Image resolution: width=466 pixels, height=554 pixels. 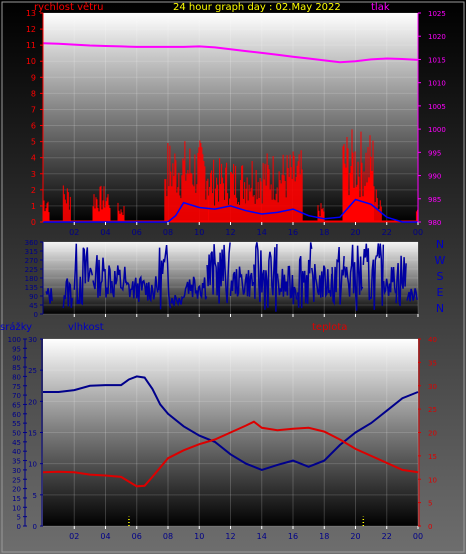 I want to click on wind-speed-tick-label: 4, so click(x=33, y=158).